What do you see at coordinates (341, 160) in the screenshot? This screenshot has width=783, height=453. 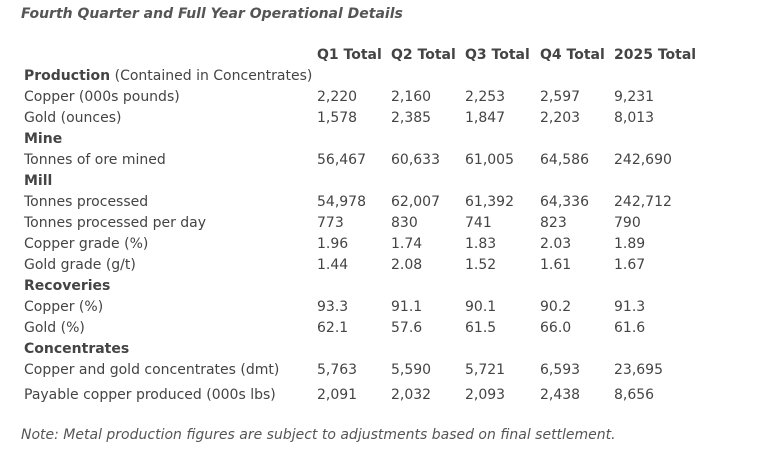 I see `cell-q1: 56,467` at bounding box center [341, 160].